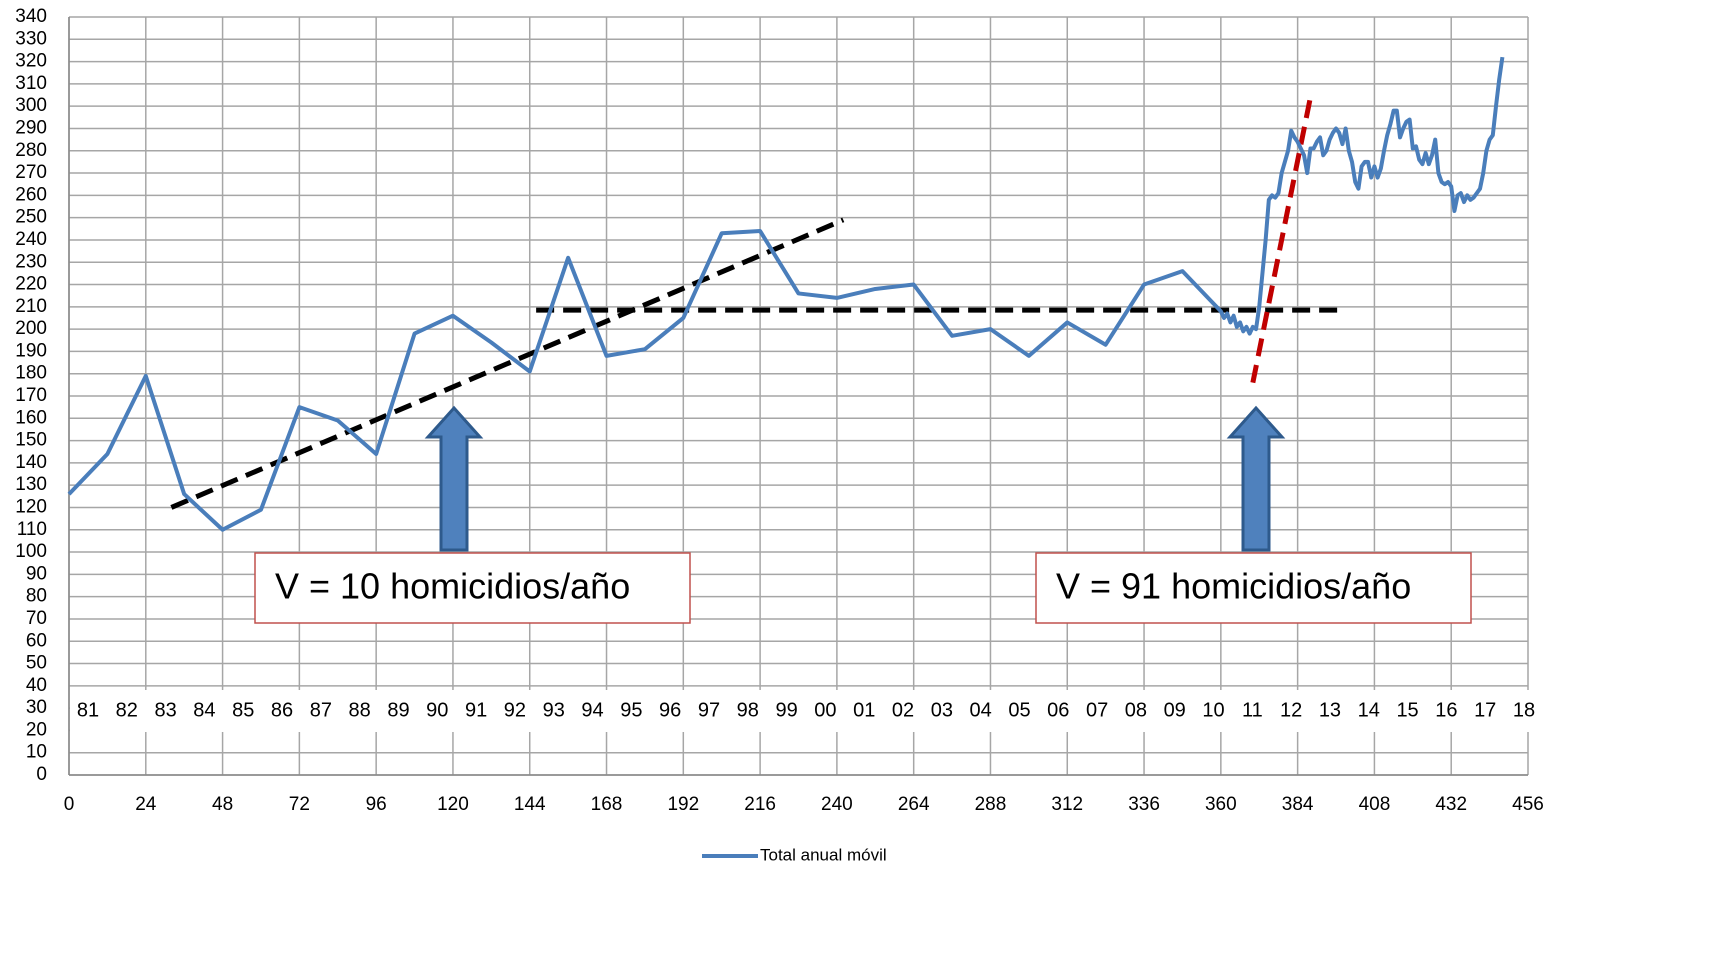 Image resolution: width=1727 pixels, height=961 pixels. I want to click on x-tick-label: 120, so click(453, 804).